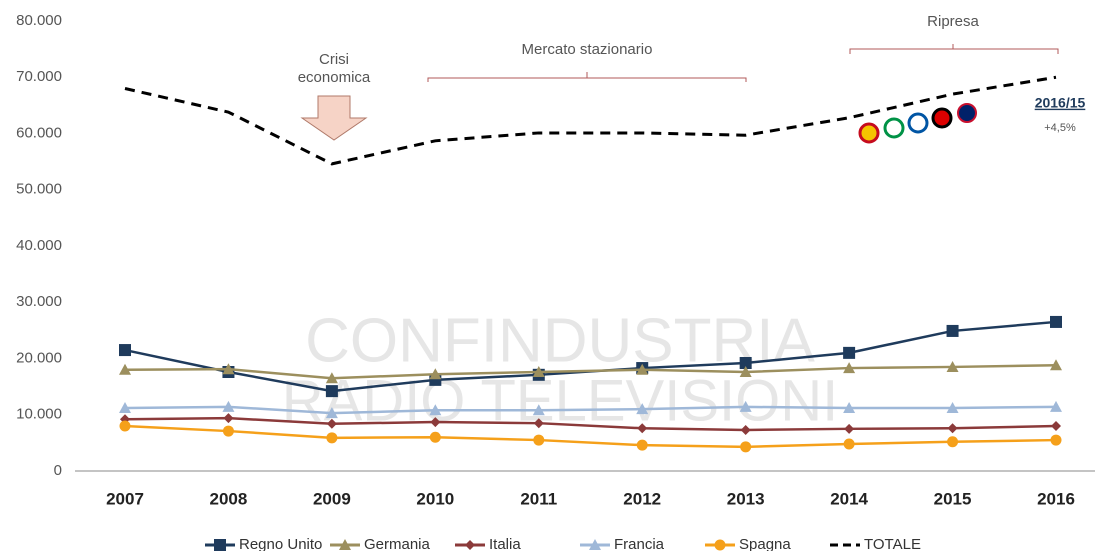 Image resolution: width=1099 pixels, height=551 pixels. Describe the element at coordinates (642, 498) in the screenshot. I see `x-tick-label: 2012` at that location.